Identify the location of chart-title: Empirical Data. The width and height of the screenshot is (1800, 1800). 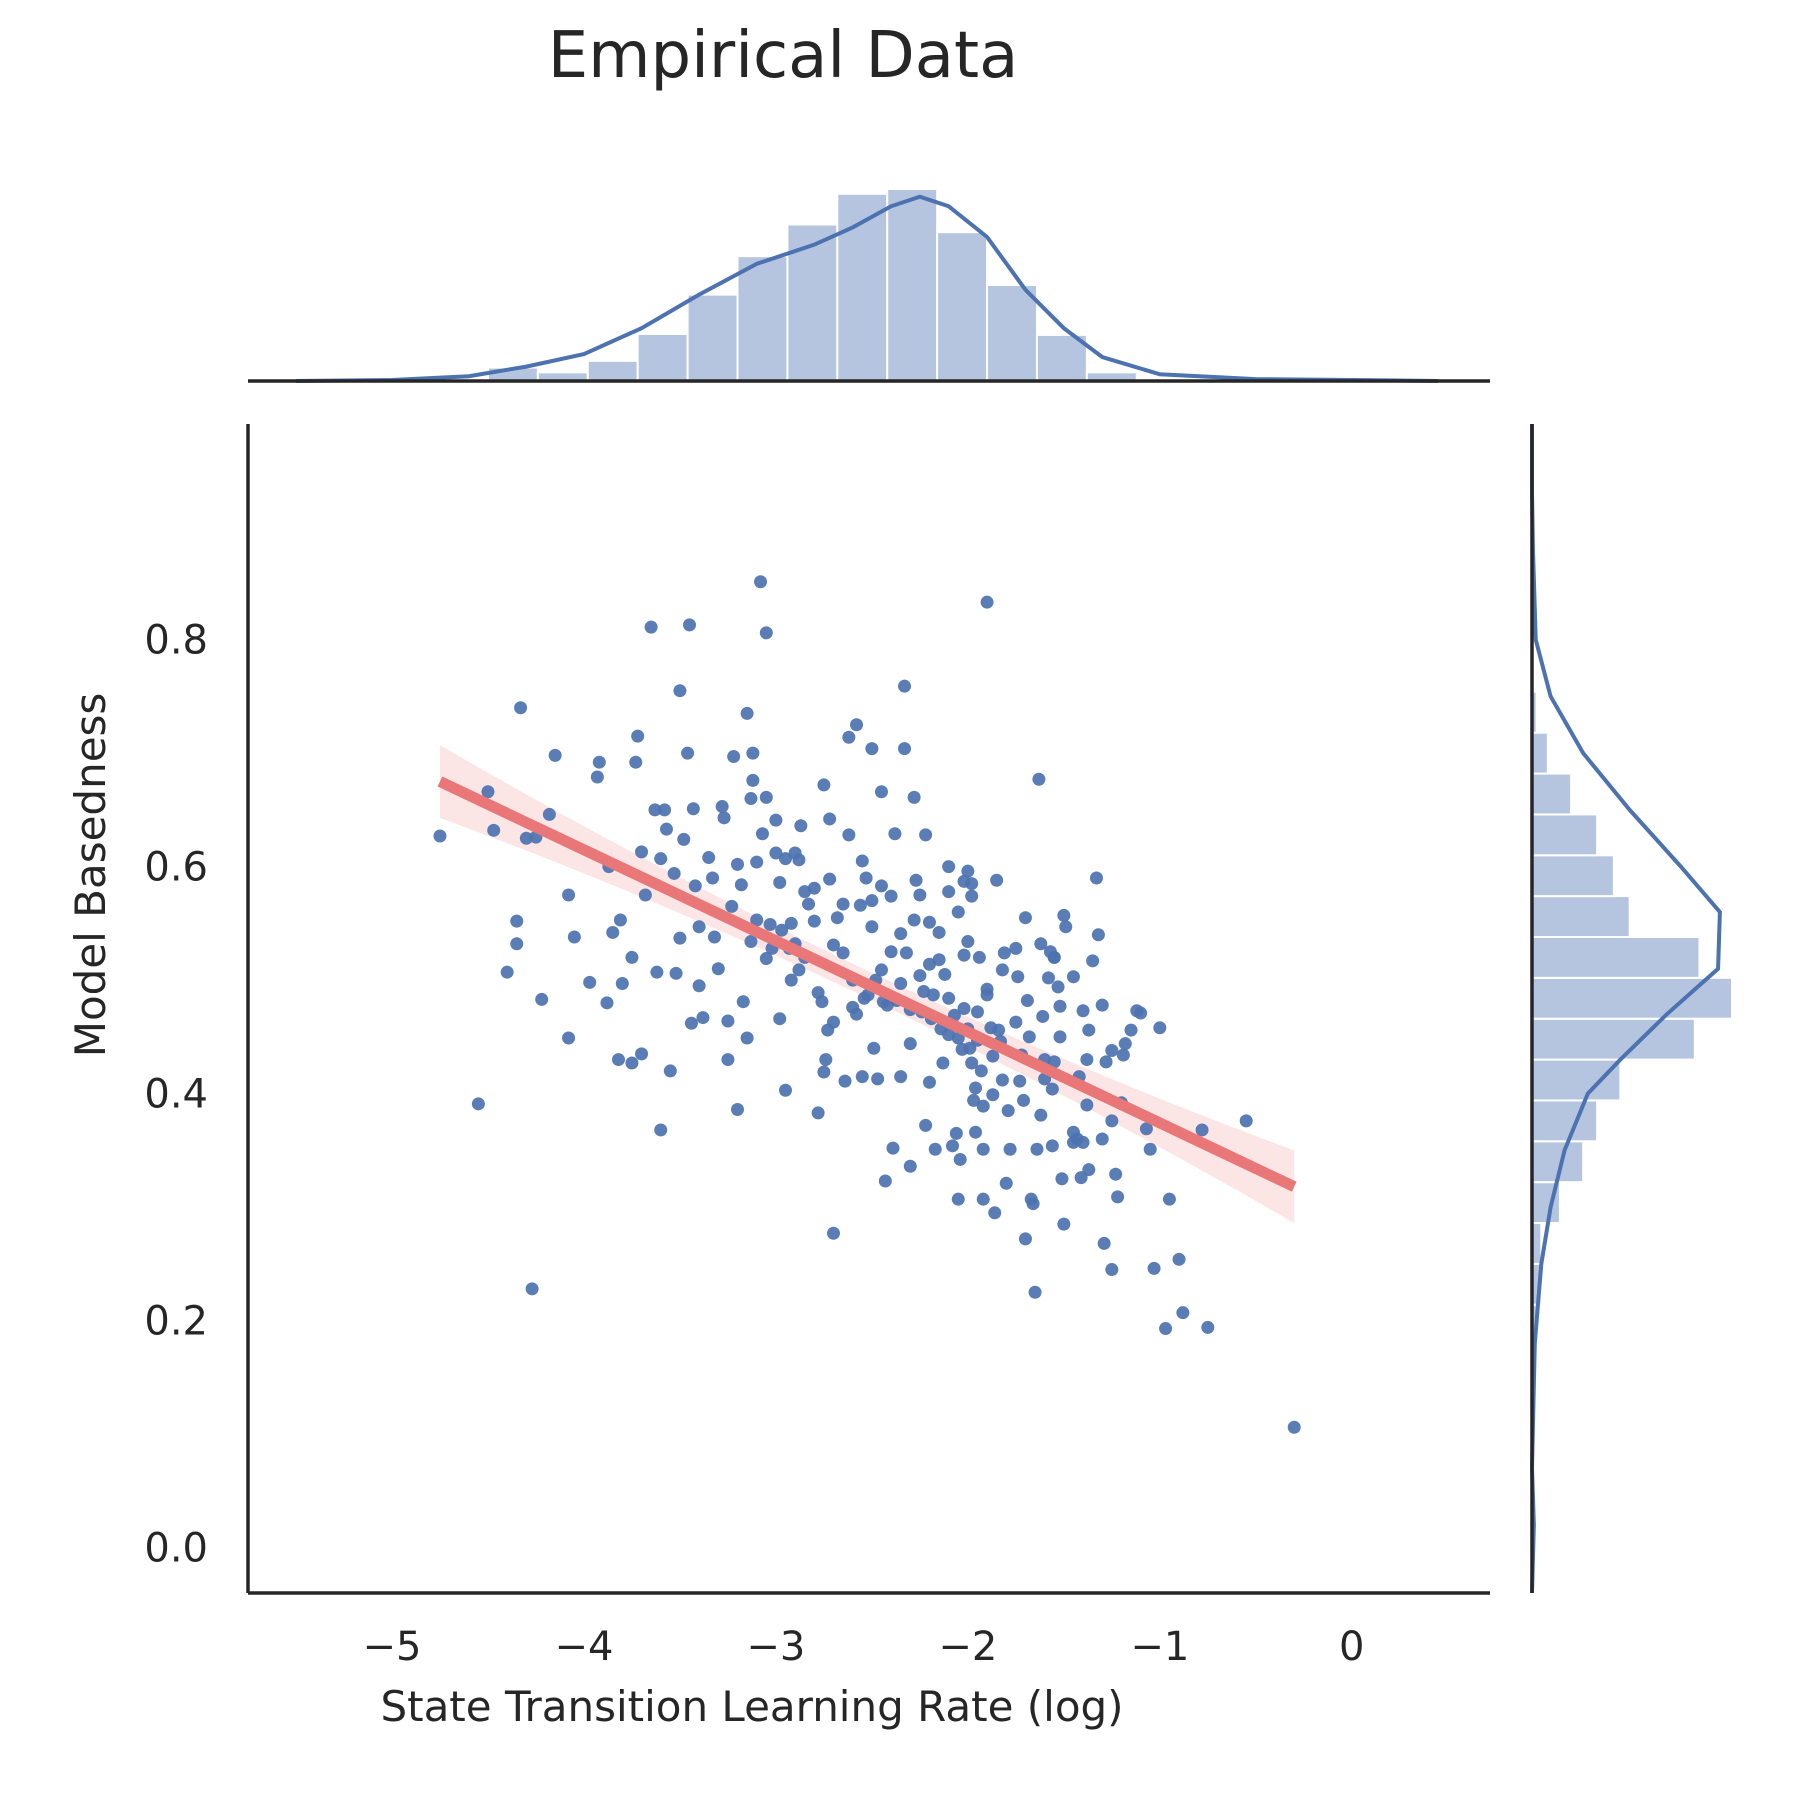
(783, 56).